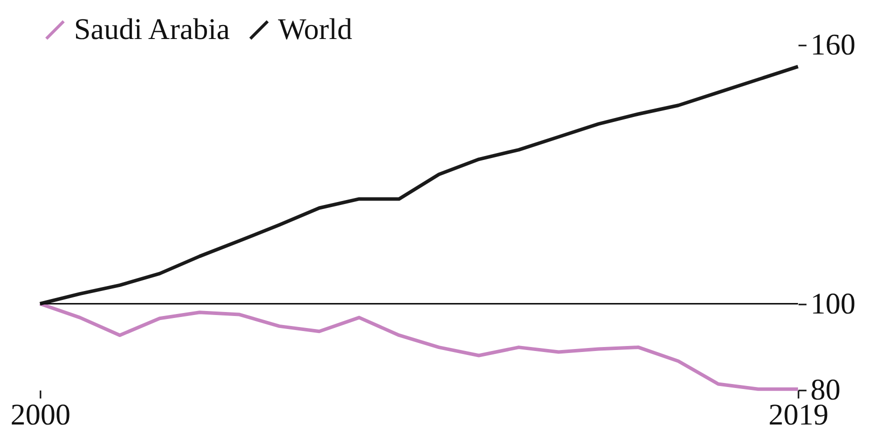  I want to click on y-tick-label: 100, so click(833, 303).